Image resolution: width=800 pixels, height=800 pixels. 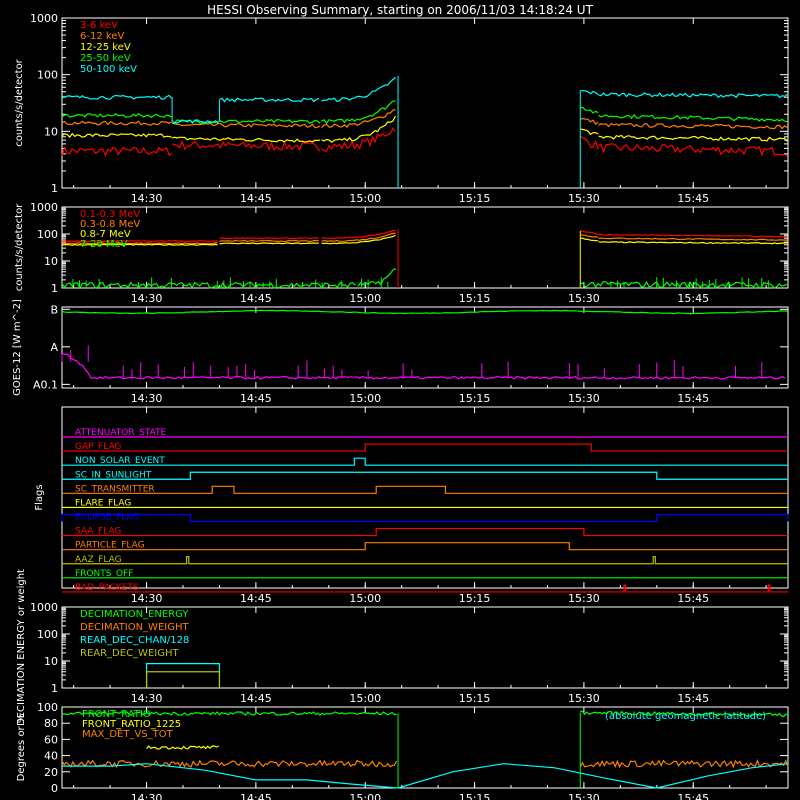 I want to click on legend-entry: FRONT_RATIO, so click(x=116, y=714).